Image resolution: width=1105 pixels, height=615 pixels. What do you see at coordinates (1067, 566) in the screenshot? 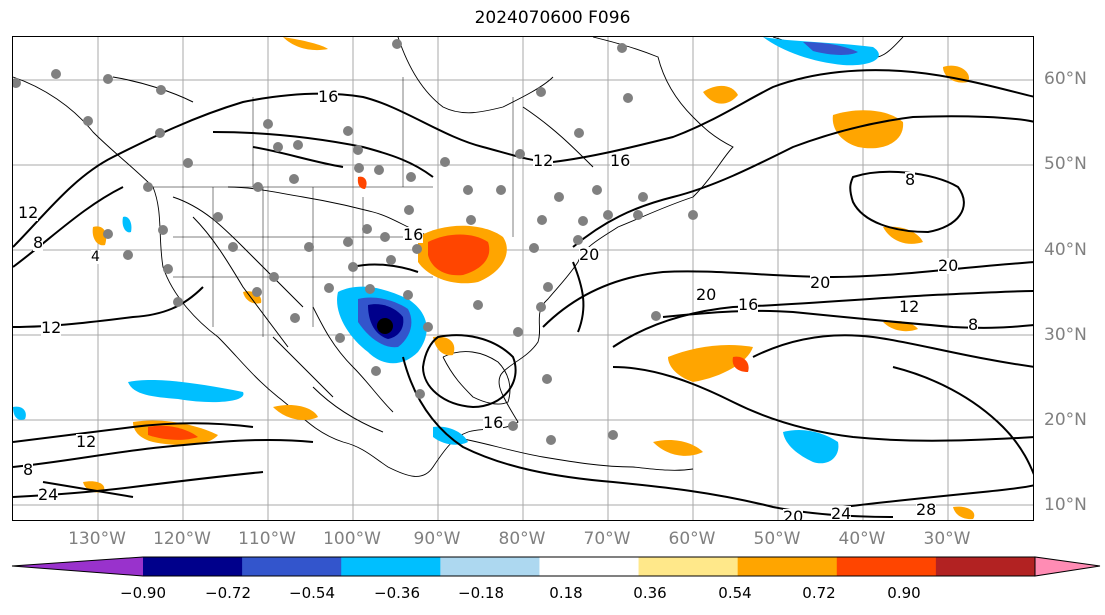
I see `colorbar-extend-high` at bounding box center [1067, 566].